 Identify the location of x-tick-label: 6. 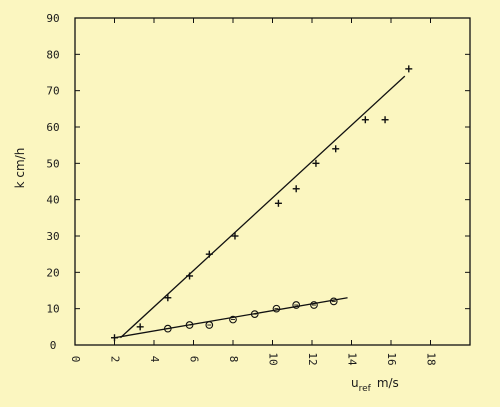
(194, 359).